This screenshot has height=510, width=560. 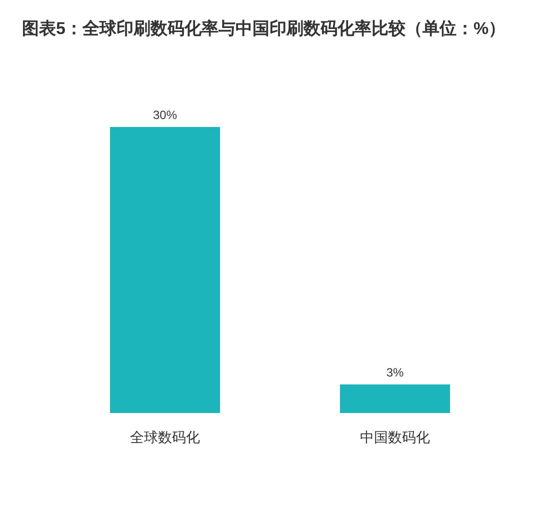 I want to click on chart-title: 图表5：全球印刷数码化率与中国印刷数码化率比较（单位：%）, so click(x=264, y=28).